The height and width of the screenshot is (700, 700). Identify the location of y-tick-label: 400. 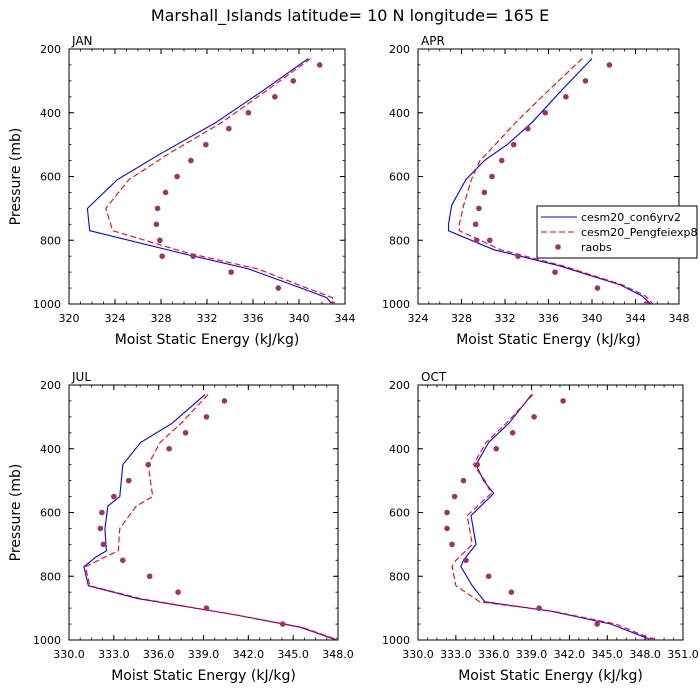
(50, 449).